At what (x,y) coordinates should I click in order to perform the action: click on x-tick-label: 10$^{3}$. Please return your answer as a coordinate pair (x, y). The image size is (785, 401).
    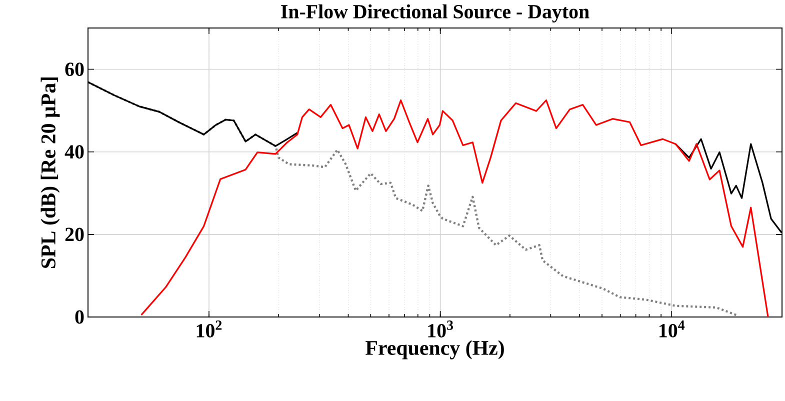
    Looking at the image, I should click on (441, 329).